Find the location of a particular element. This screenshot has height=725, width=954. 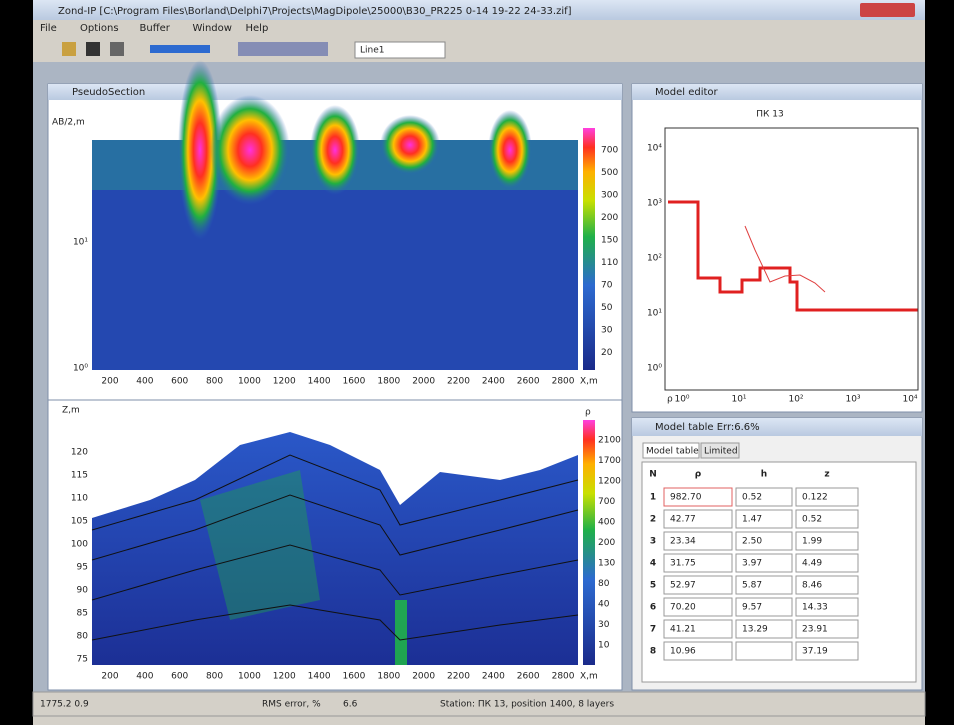

colorbar-label: 2100 is located at coordinates (609, 441).